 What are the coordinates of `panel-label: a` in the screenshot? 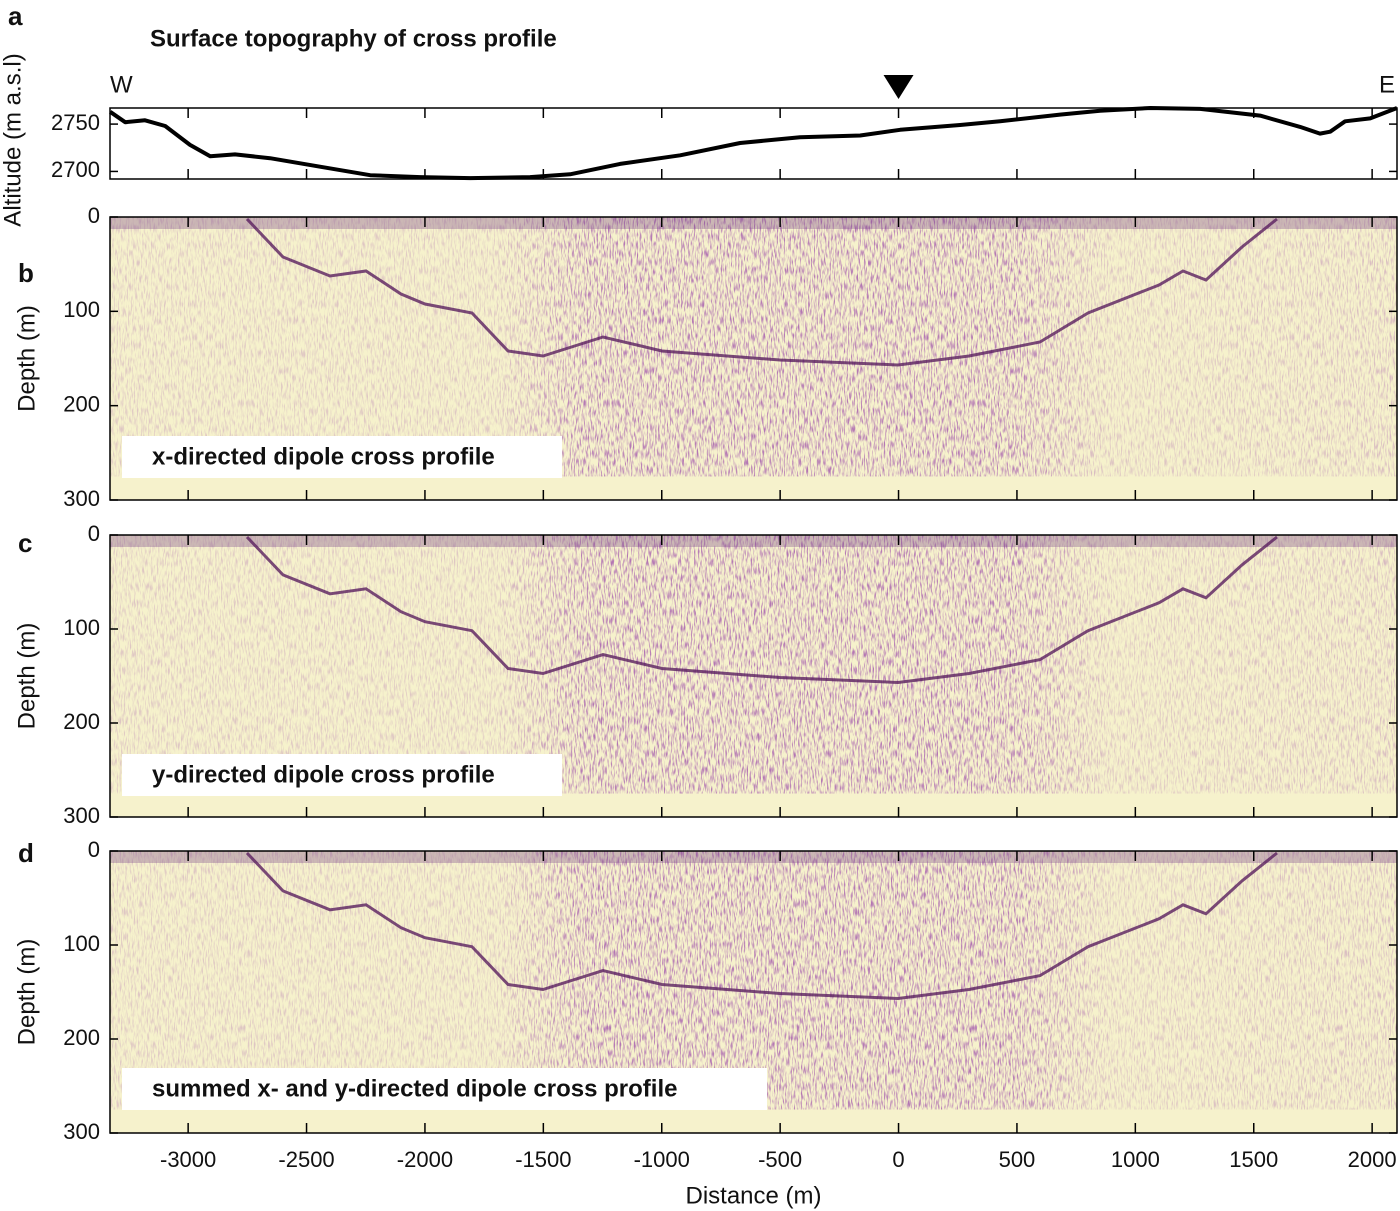 It's located at (15, 16).